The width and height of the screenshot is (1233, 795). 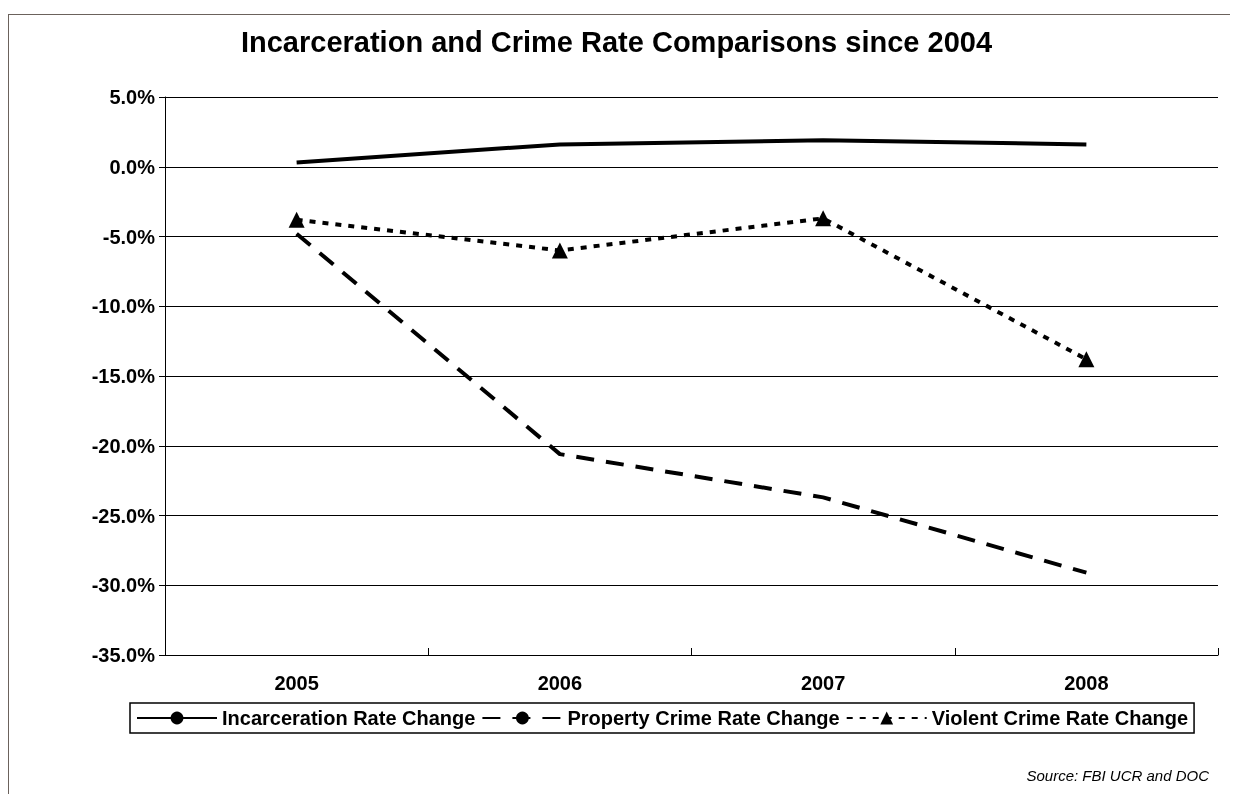 I want to click on y-tick-label: -30.0%, so click(x=123, y=585).